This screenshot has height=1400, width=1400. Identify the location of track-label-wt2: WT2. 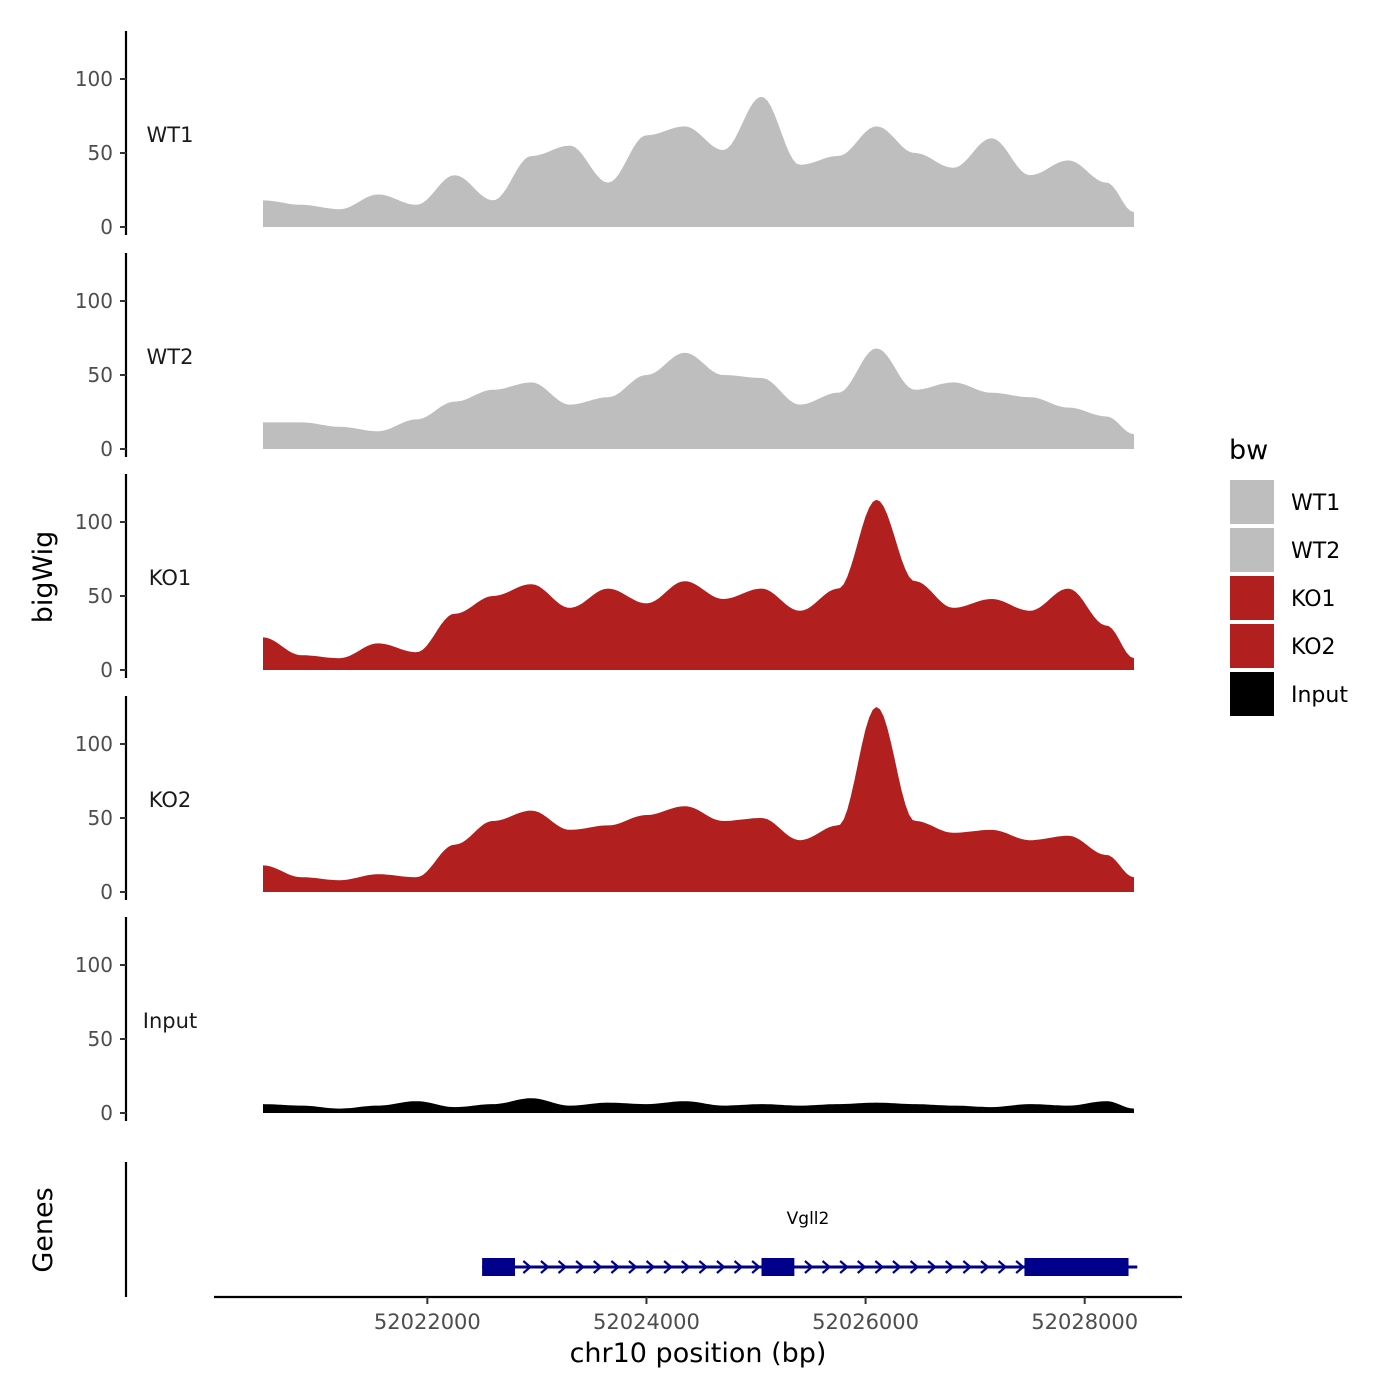
(170, 357).